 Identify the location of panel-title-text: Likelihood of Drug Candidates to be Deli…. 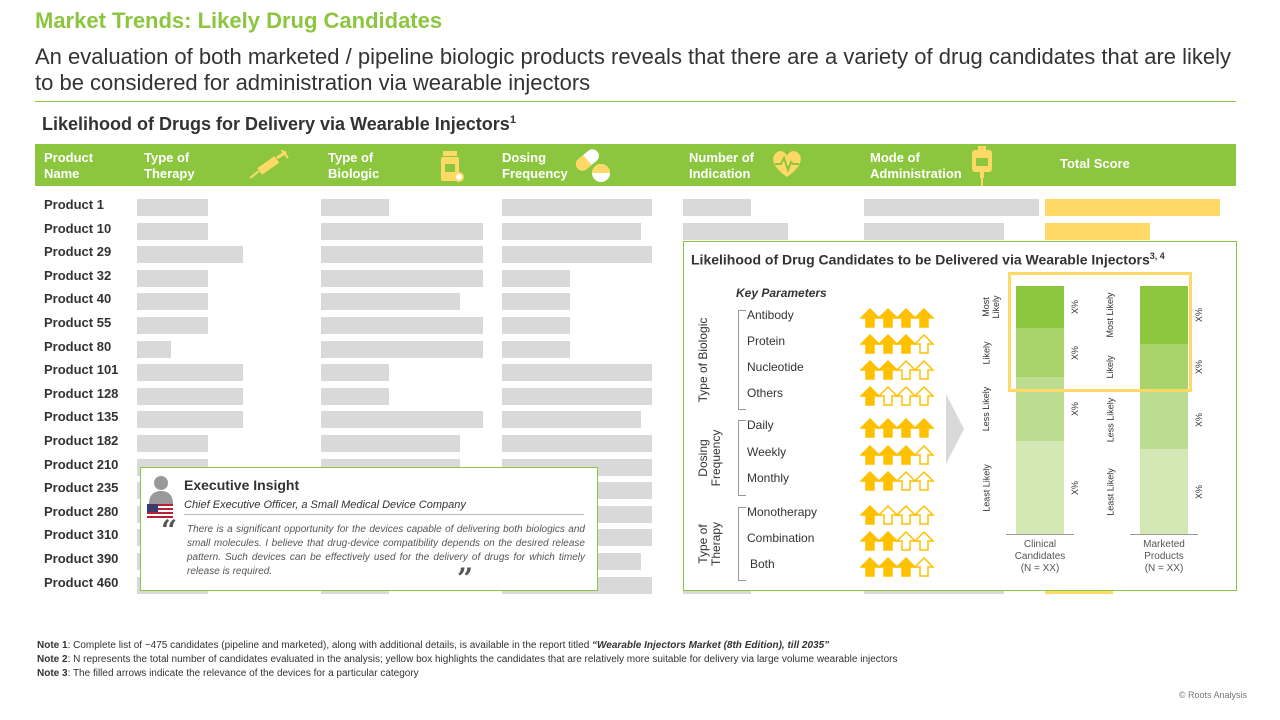
(920, 259).